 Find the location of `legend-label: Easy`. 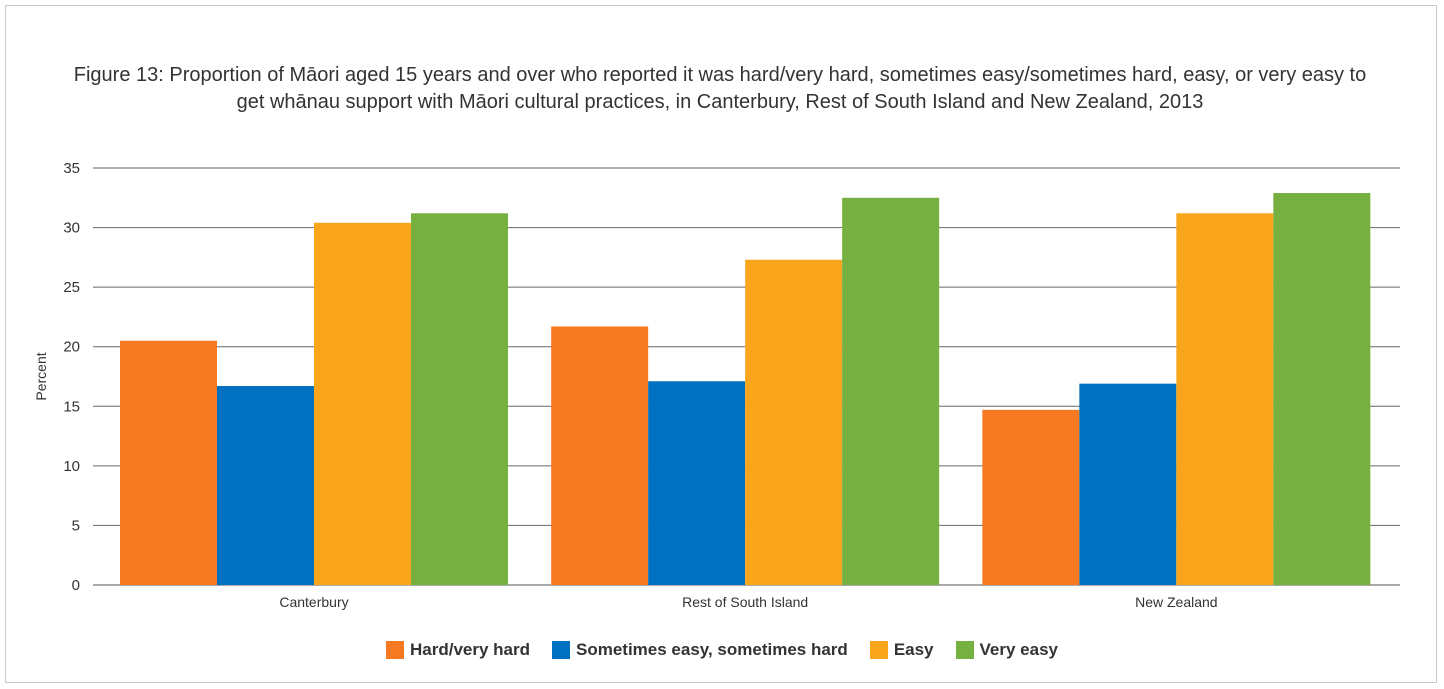

legend-label: Easy is located at coordinates (913, 649).